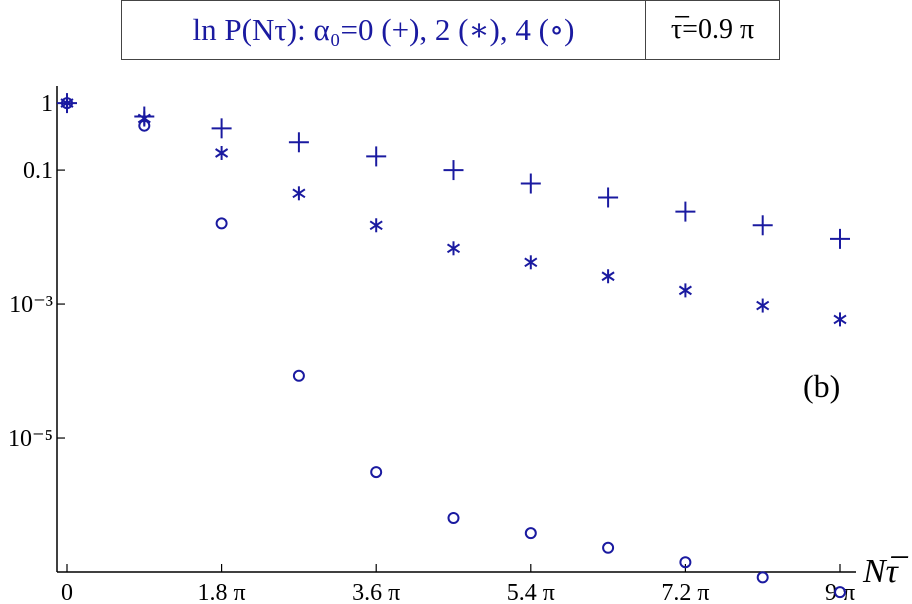 Image resolution: width=912 pixels, height=604 pixels. Describe the element at coordinates (30, 439) in the screenshot. I see `y-tick-label: 10⁻⁵` at that location.